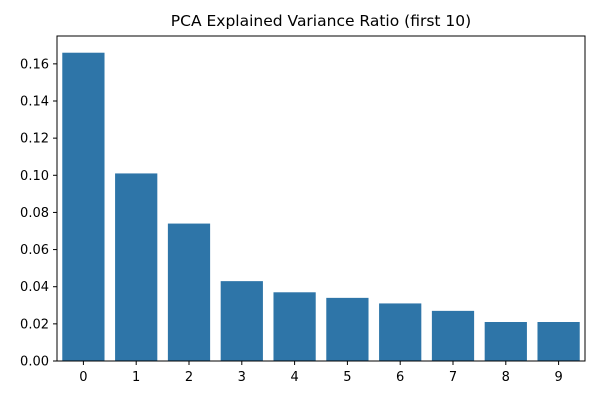  What do you see at coordinates (506, 377) in the screenshot?
I see `x-tick-label: 8` at bounding box center [506, 377].